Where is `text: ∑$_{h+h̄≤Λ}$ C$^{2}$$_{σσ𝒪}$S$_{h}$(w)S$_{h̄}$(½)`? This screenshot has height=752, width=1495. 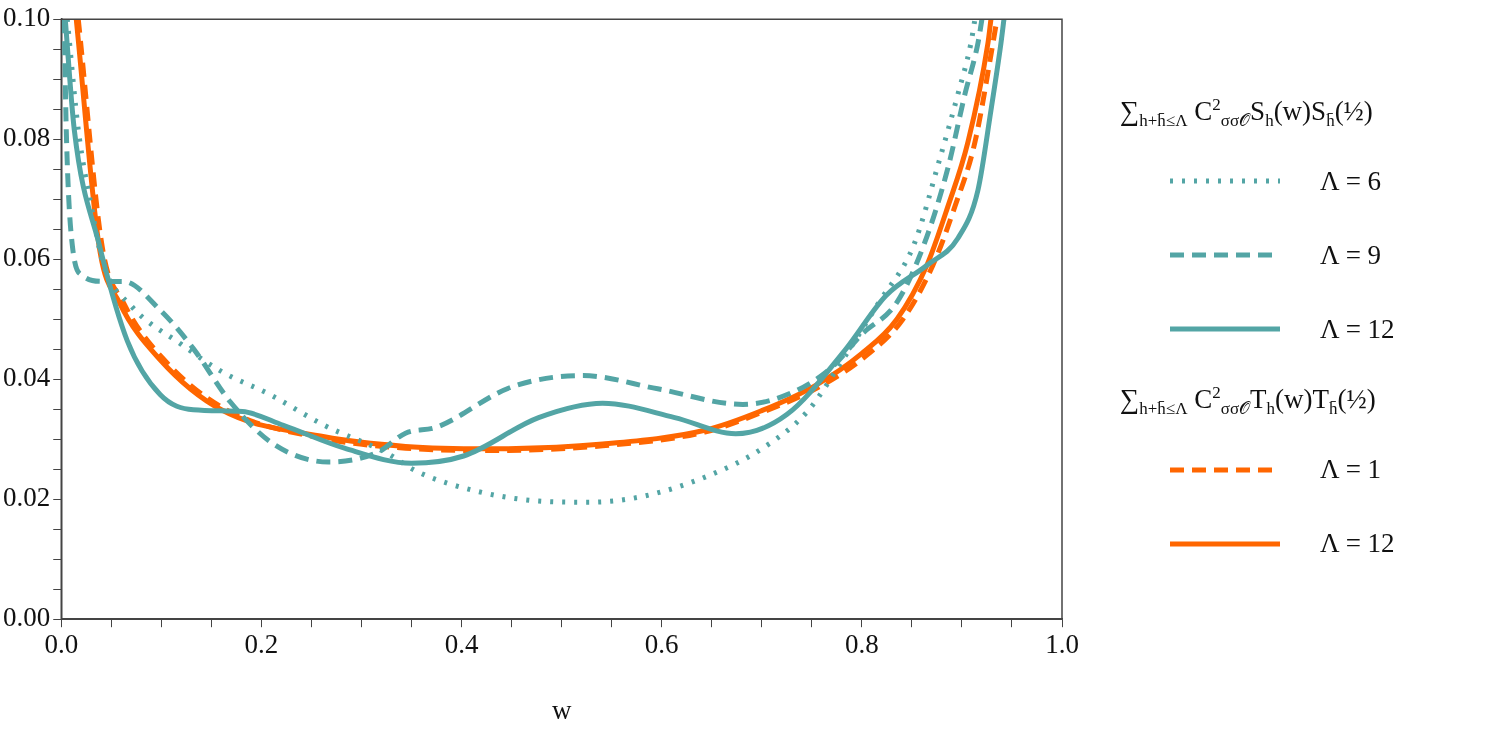 text: ∑$_{h+h̄≤Λ}$ C$^{2}$$_{σσ𝒪}$S$_{h}$(w)S$_{h̄}$(½) is located at coordinates (1246, 113).